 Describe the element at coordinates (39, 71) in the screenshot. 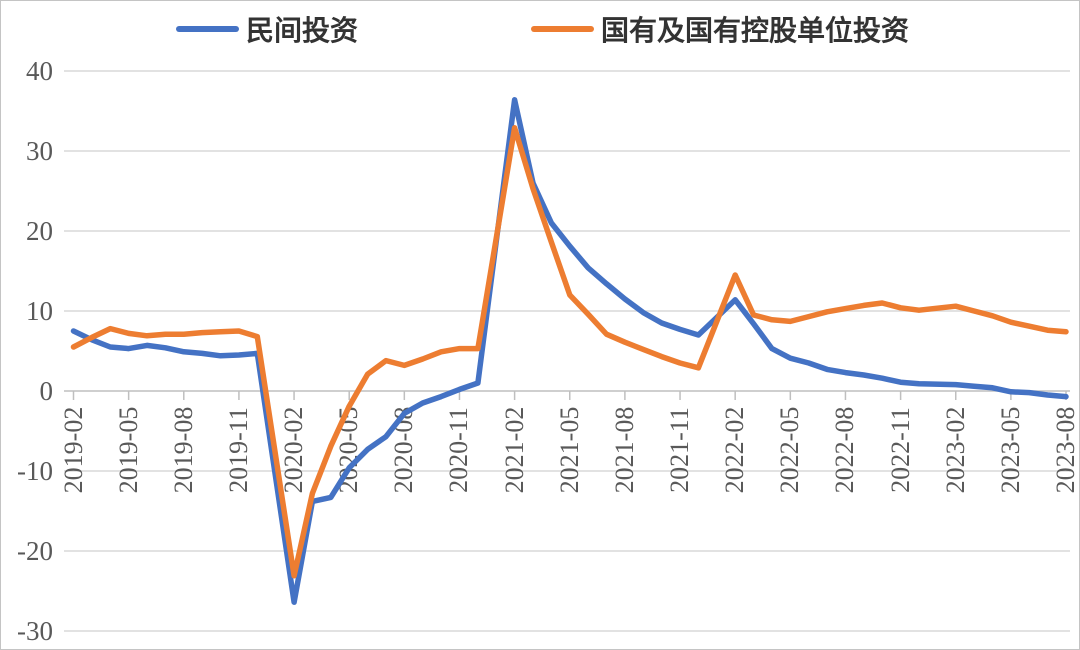

I see `y-axis-label: 40` at that location.